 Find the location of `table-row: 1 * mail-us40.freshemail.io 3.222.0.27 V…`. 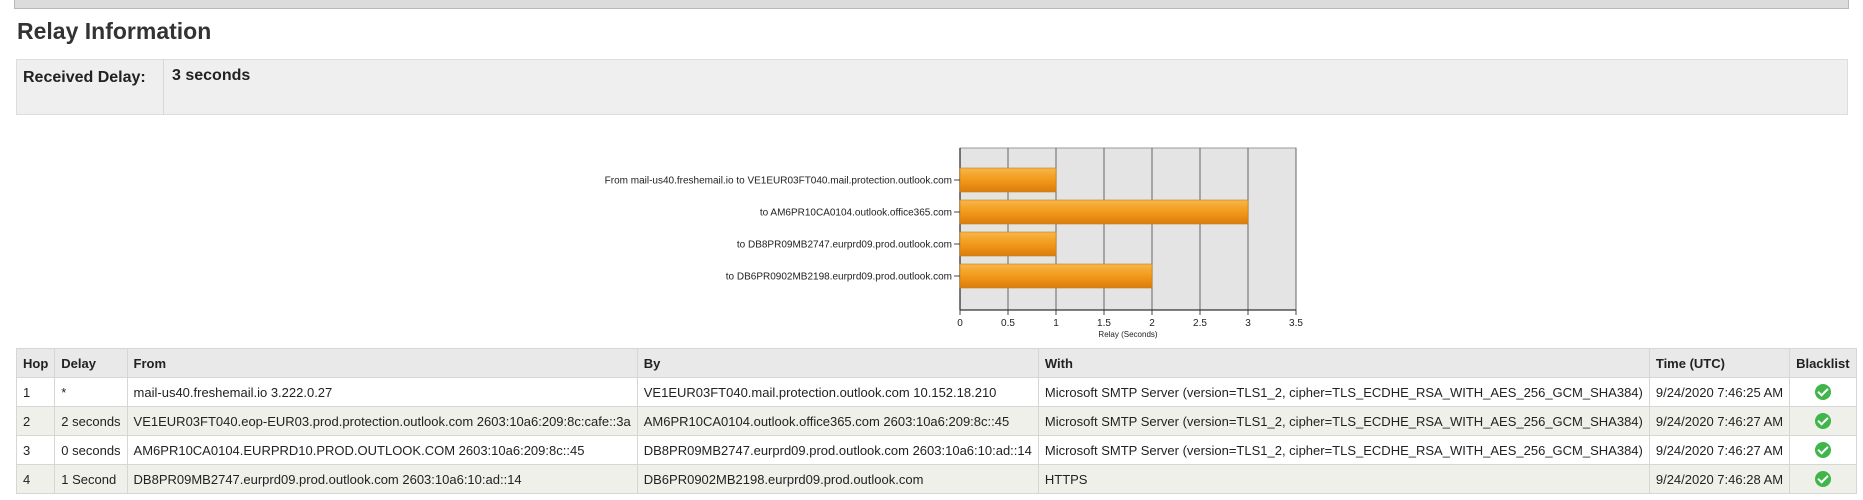

table-row: 1 * mail-us40.freshemail.io 3.222.0.27 V… is located at coordinates (936, 392).